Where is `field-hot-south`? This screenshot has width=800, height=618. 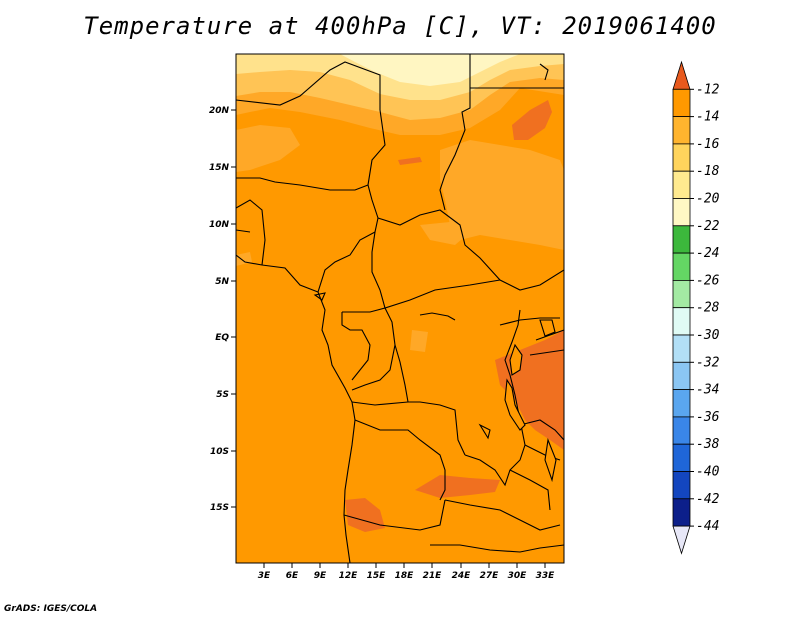
field-hot-south is located at coordinates (457, 486).